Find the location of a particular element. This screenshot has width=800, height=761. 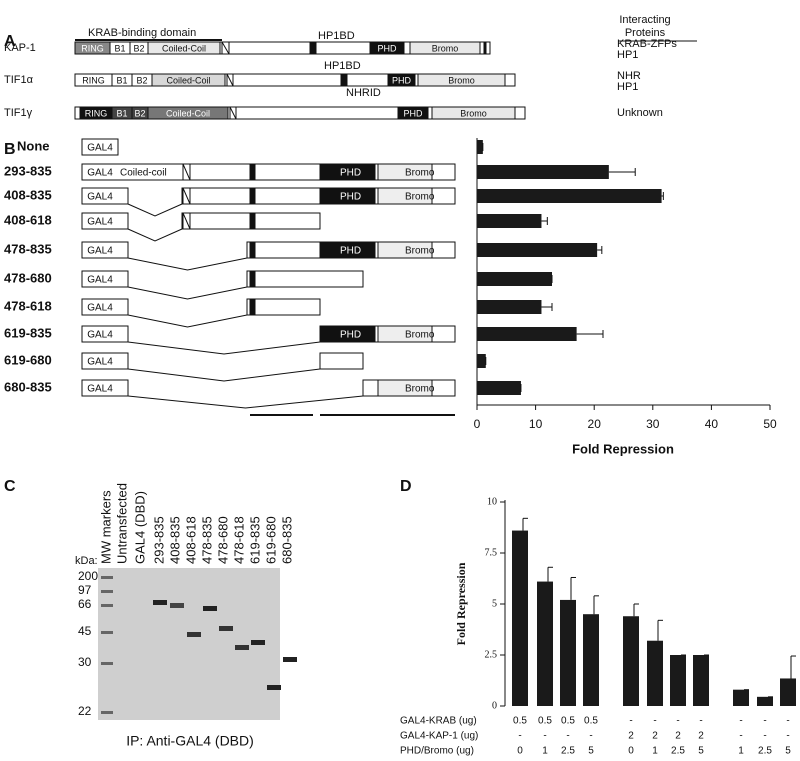

lane-label: 478-618 is located at coordinates (238, 540).